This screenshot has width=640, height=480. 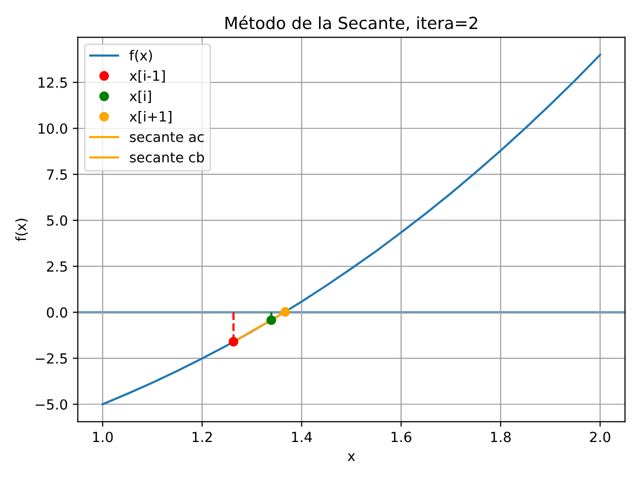 What do you see at coordinates (52, 404) in the screenshot?
I see `y-tick-label: −5.0` at bounding box center [52, 404].